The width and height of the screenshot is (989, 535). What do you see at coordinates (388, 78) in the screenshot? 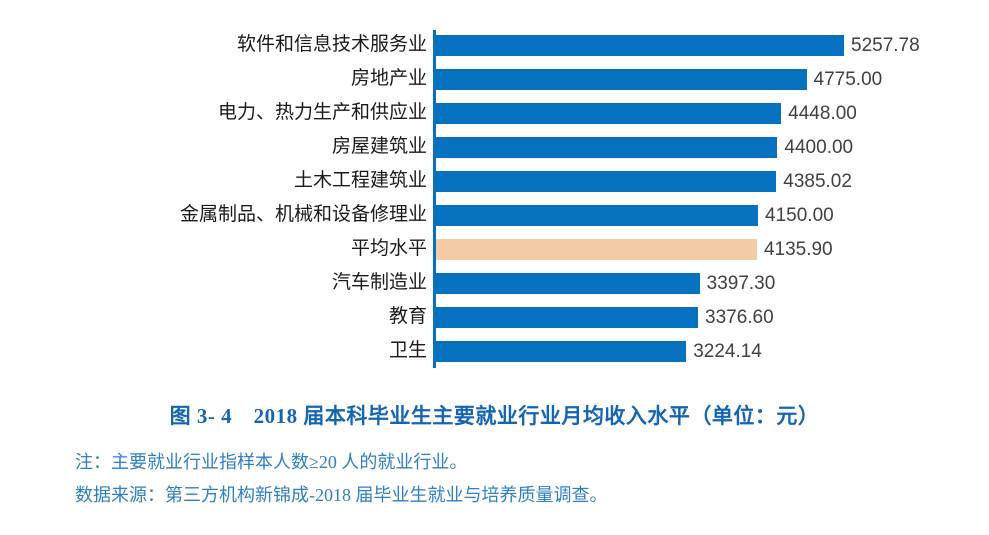
I see `category-label: 房地产业` at bounding box center [388, 78].